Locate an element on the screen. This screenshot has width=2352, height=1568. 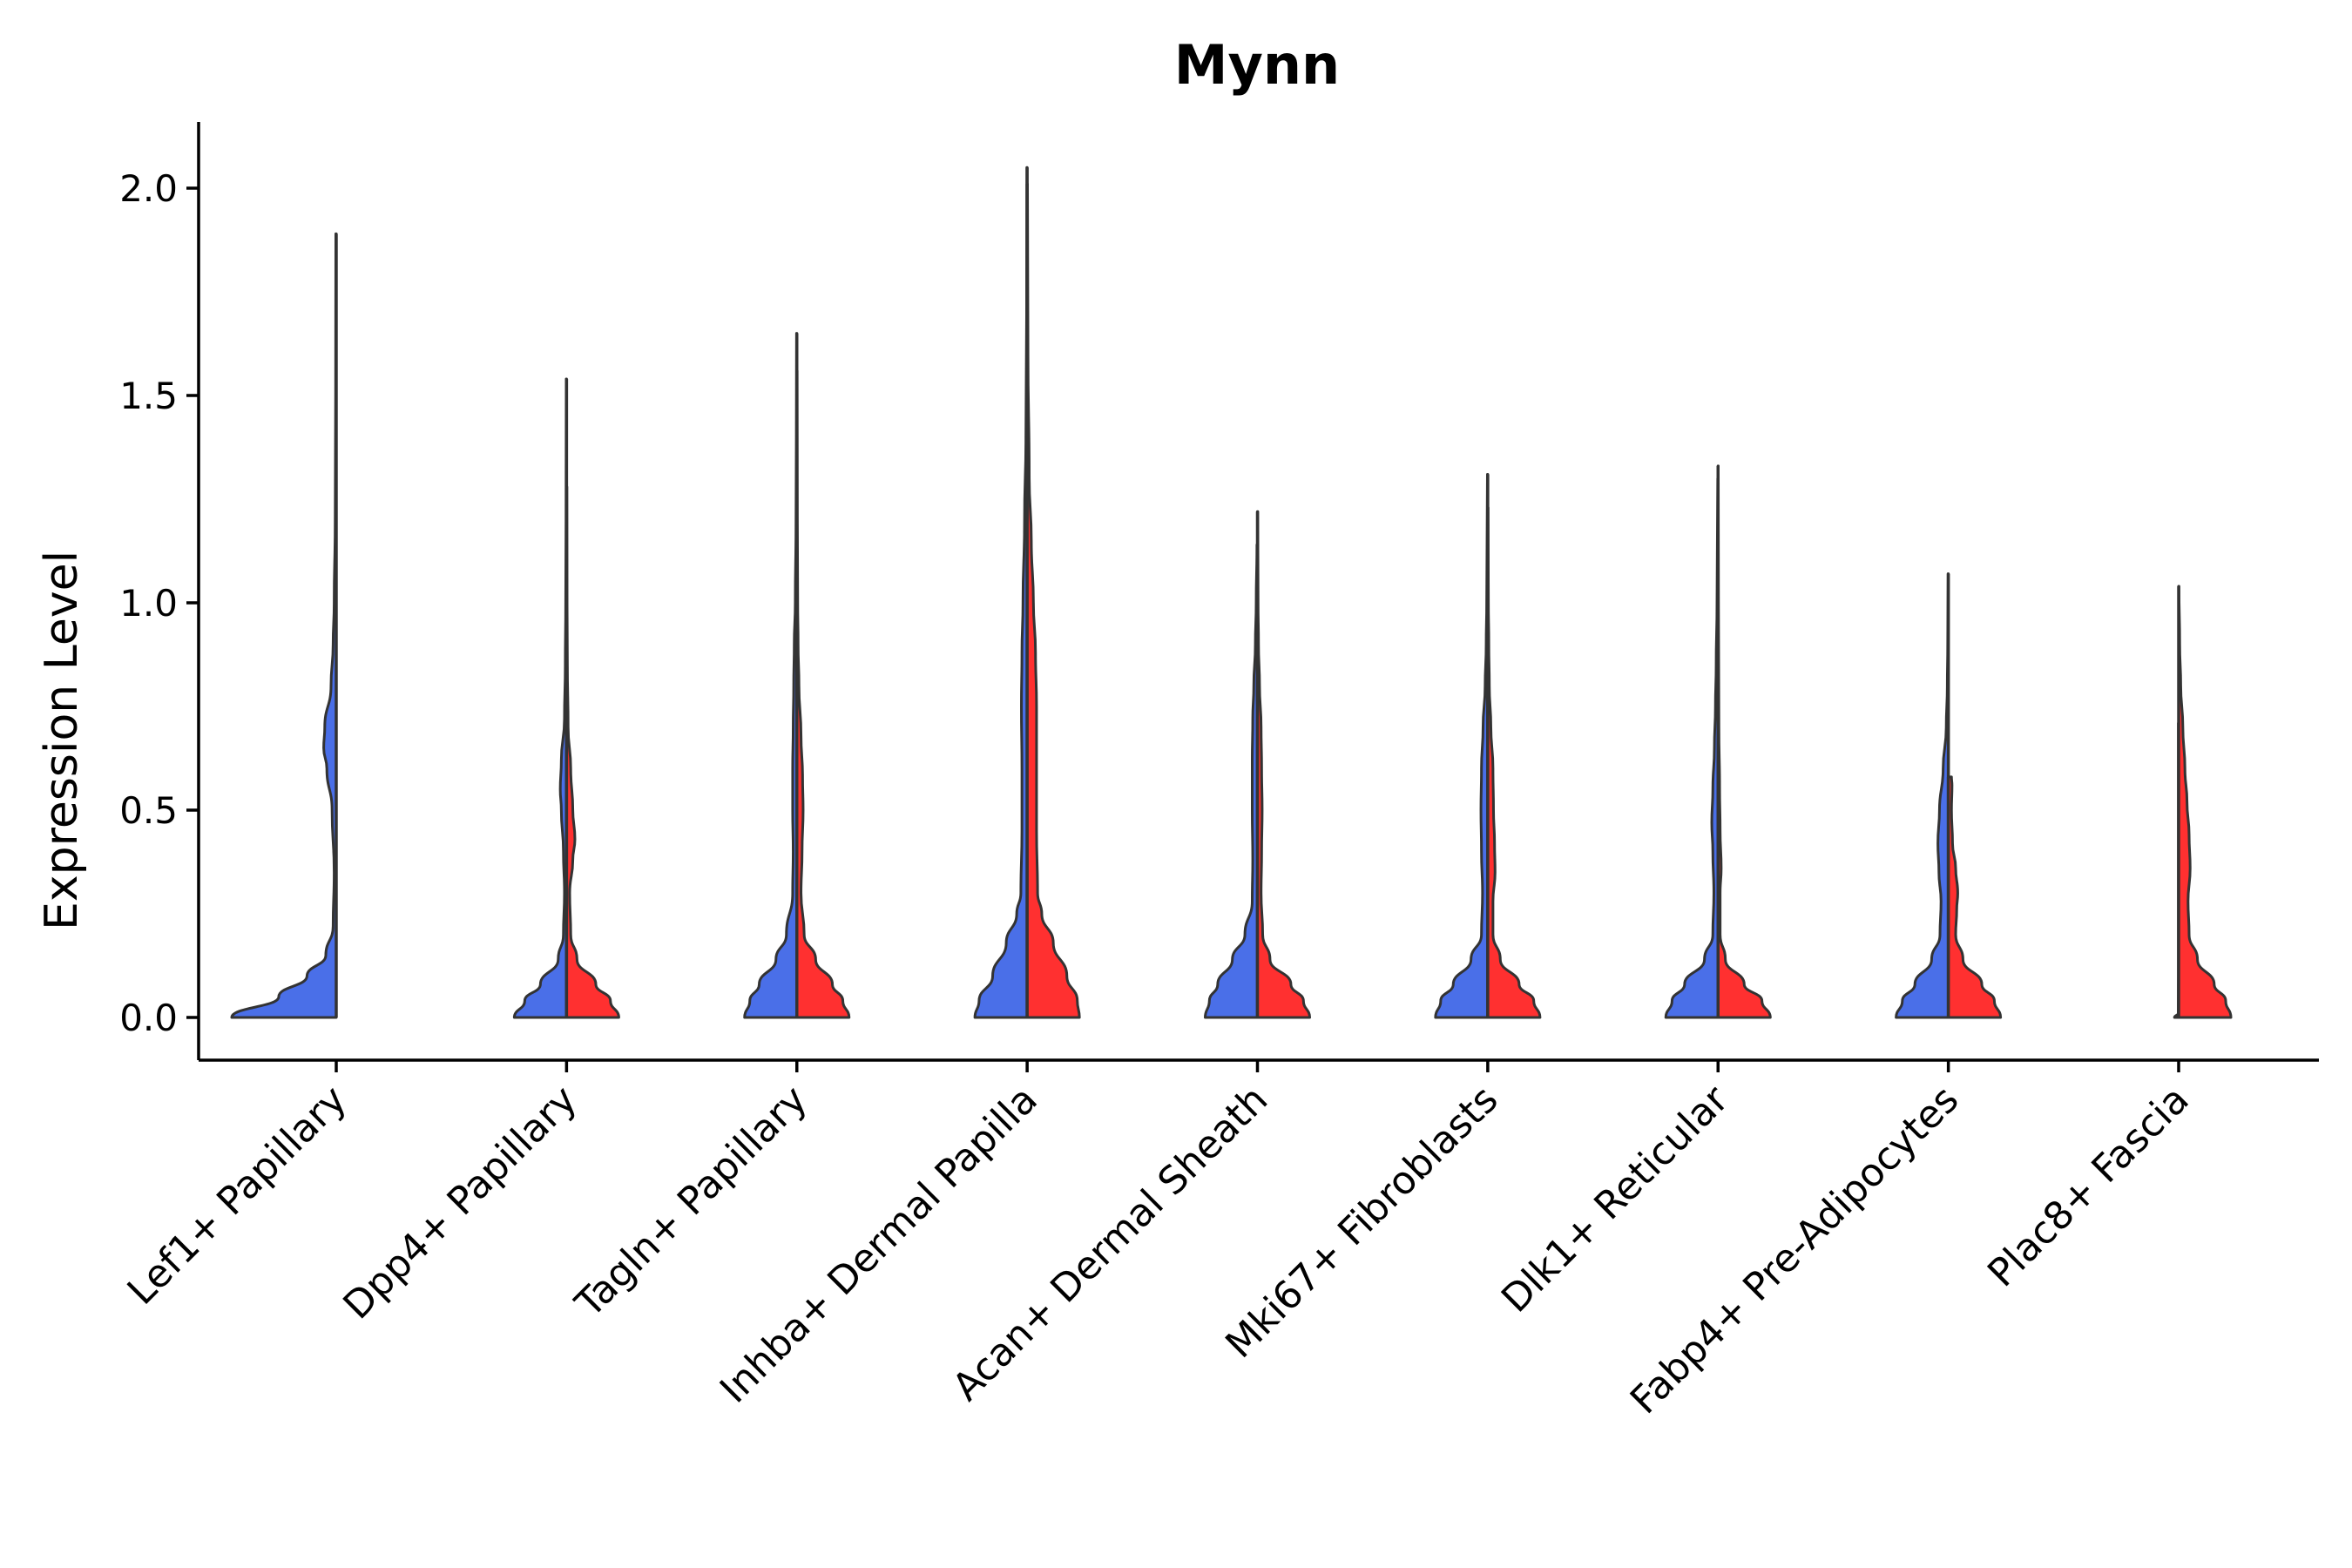
x-tick-label-0: Lef1+ Papillary is located at coordinates (237, 1196).